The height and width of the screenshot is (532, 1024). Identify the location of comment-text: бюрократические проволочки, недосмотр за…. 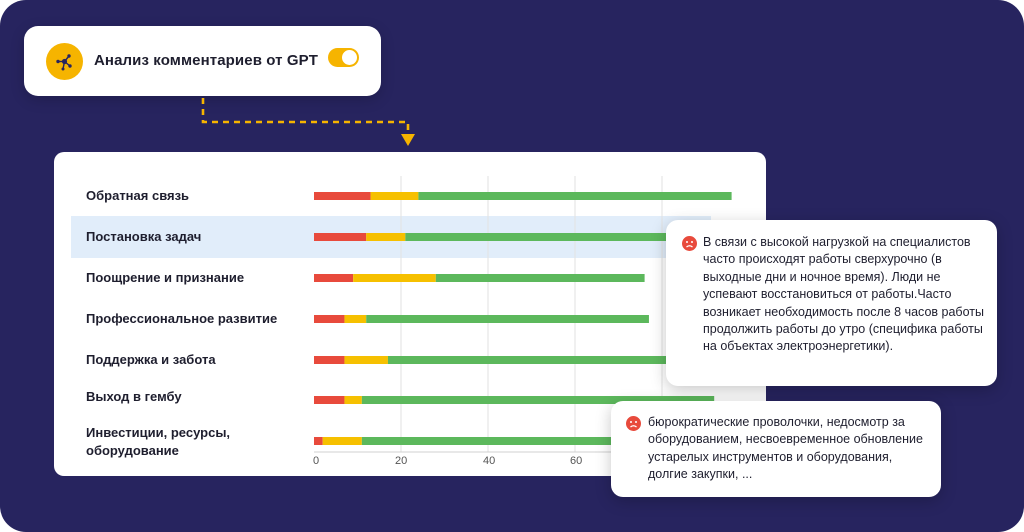
(785, 448).